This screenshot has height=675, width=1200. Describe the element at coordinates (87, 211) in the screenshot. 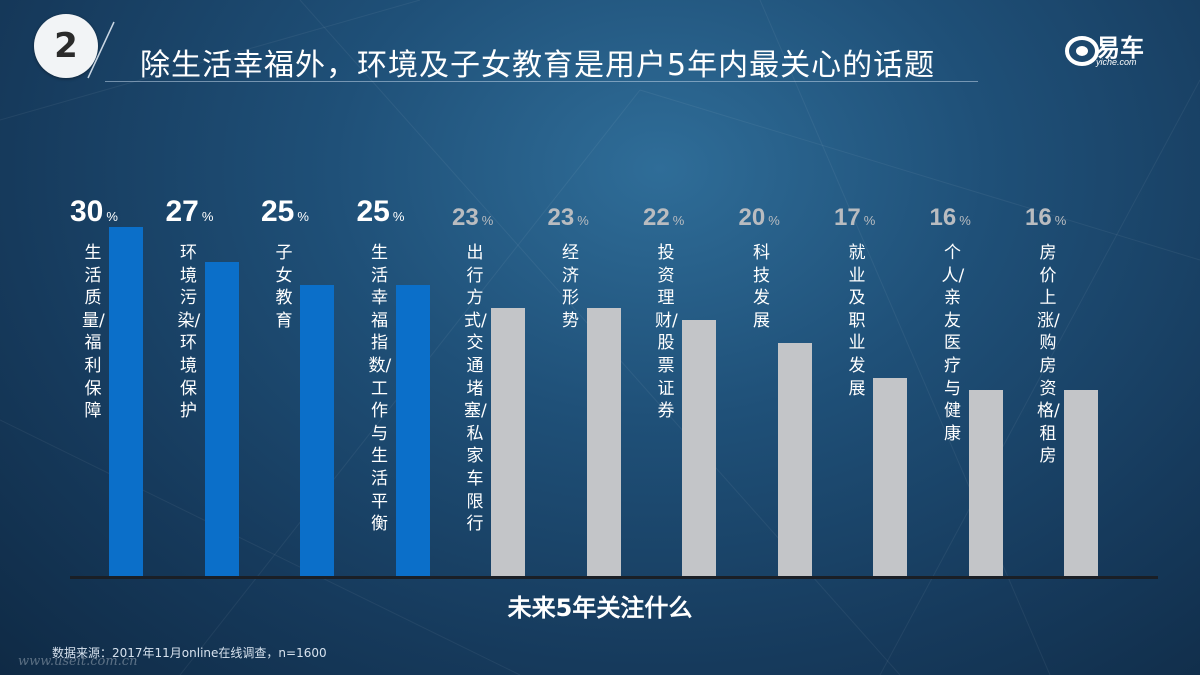

I see `value-number: 30` at that location.